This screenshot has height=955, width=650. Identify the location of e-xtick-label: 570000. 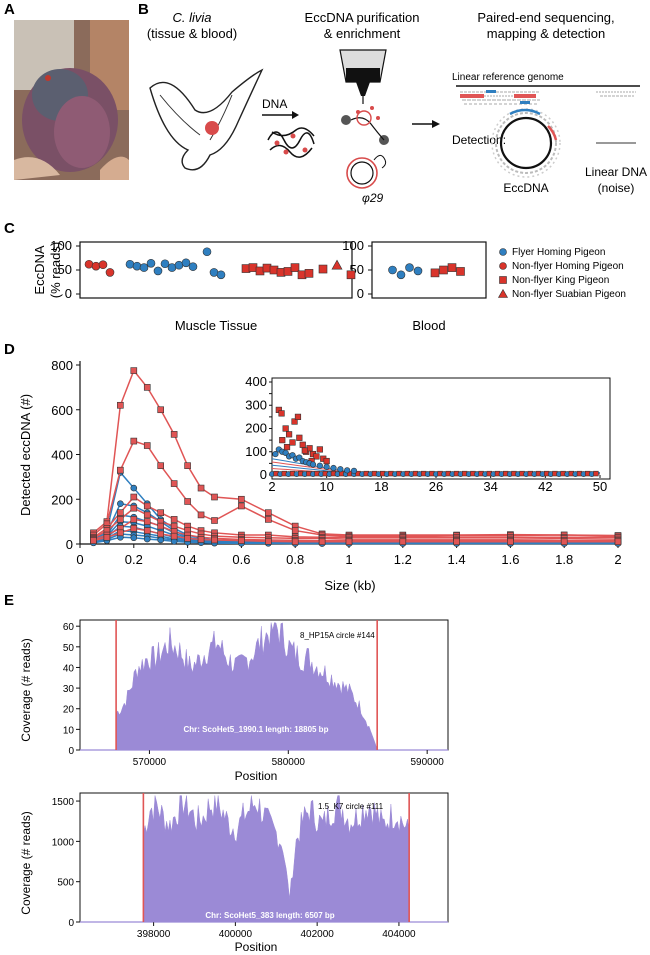
(150, 762).